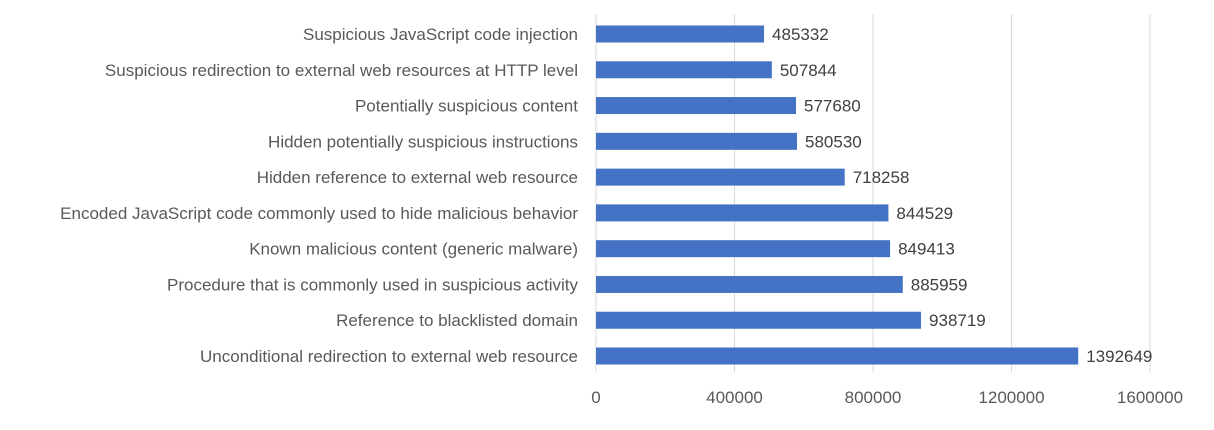 This screenshot has height=430, width=1214. I want to click on data-label: 844529, so click(924, 213).